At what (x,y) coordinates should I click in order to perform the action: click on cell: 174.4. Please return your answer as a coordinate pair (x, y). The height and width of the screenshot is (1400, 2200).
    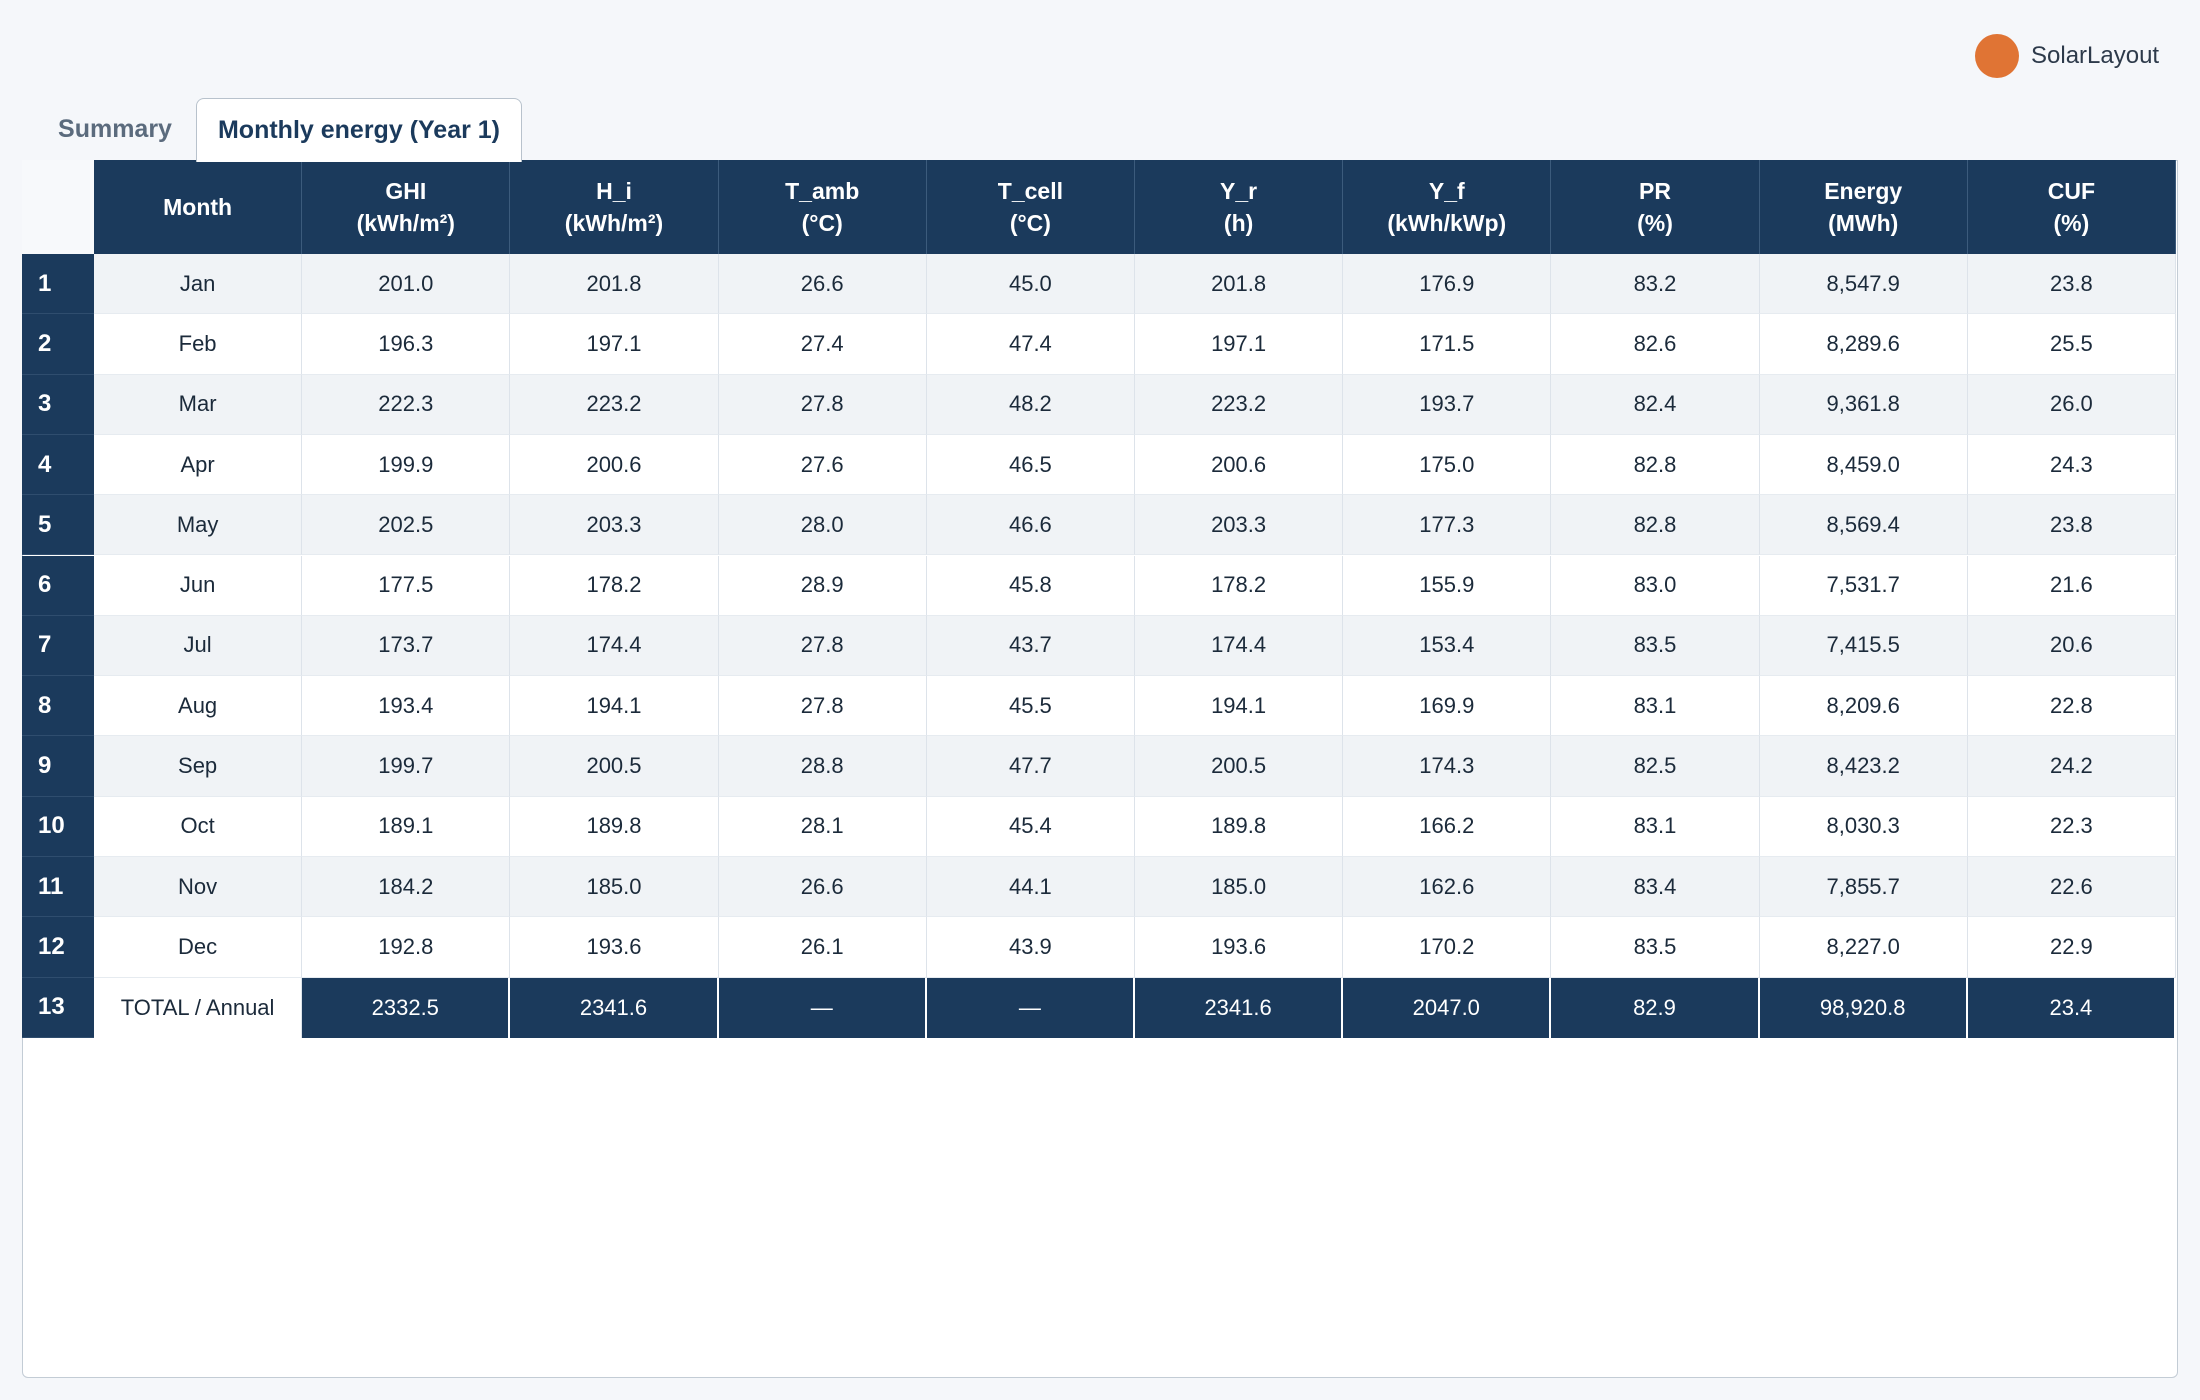
    Looking at the image, I should click on (614, 646).